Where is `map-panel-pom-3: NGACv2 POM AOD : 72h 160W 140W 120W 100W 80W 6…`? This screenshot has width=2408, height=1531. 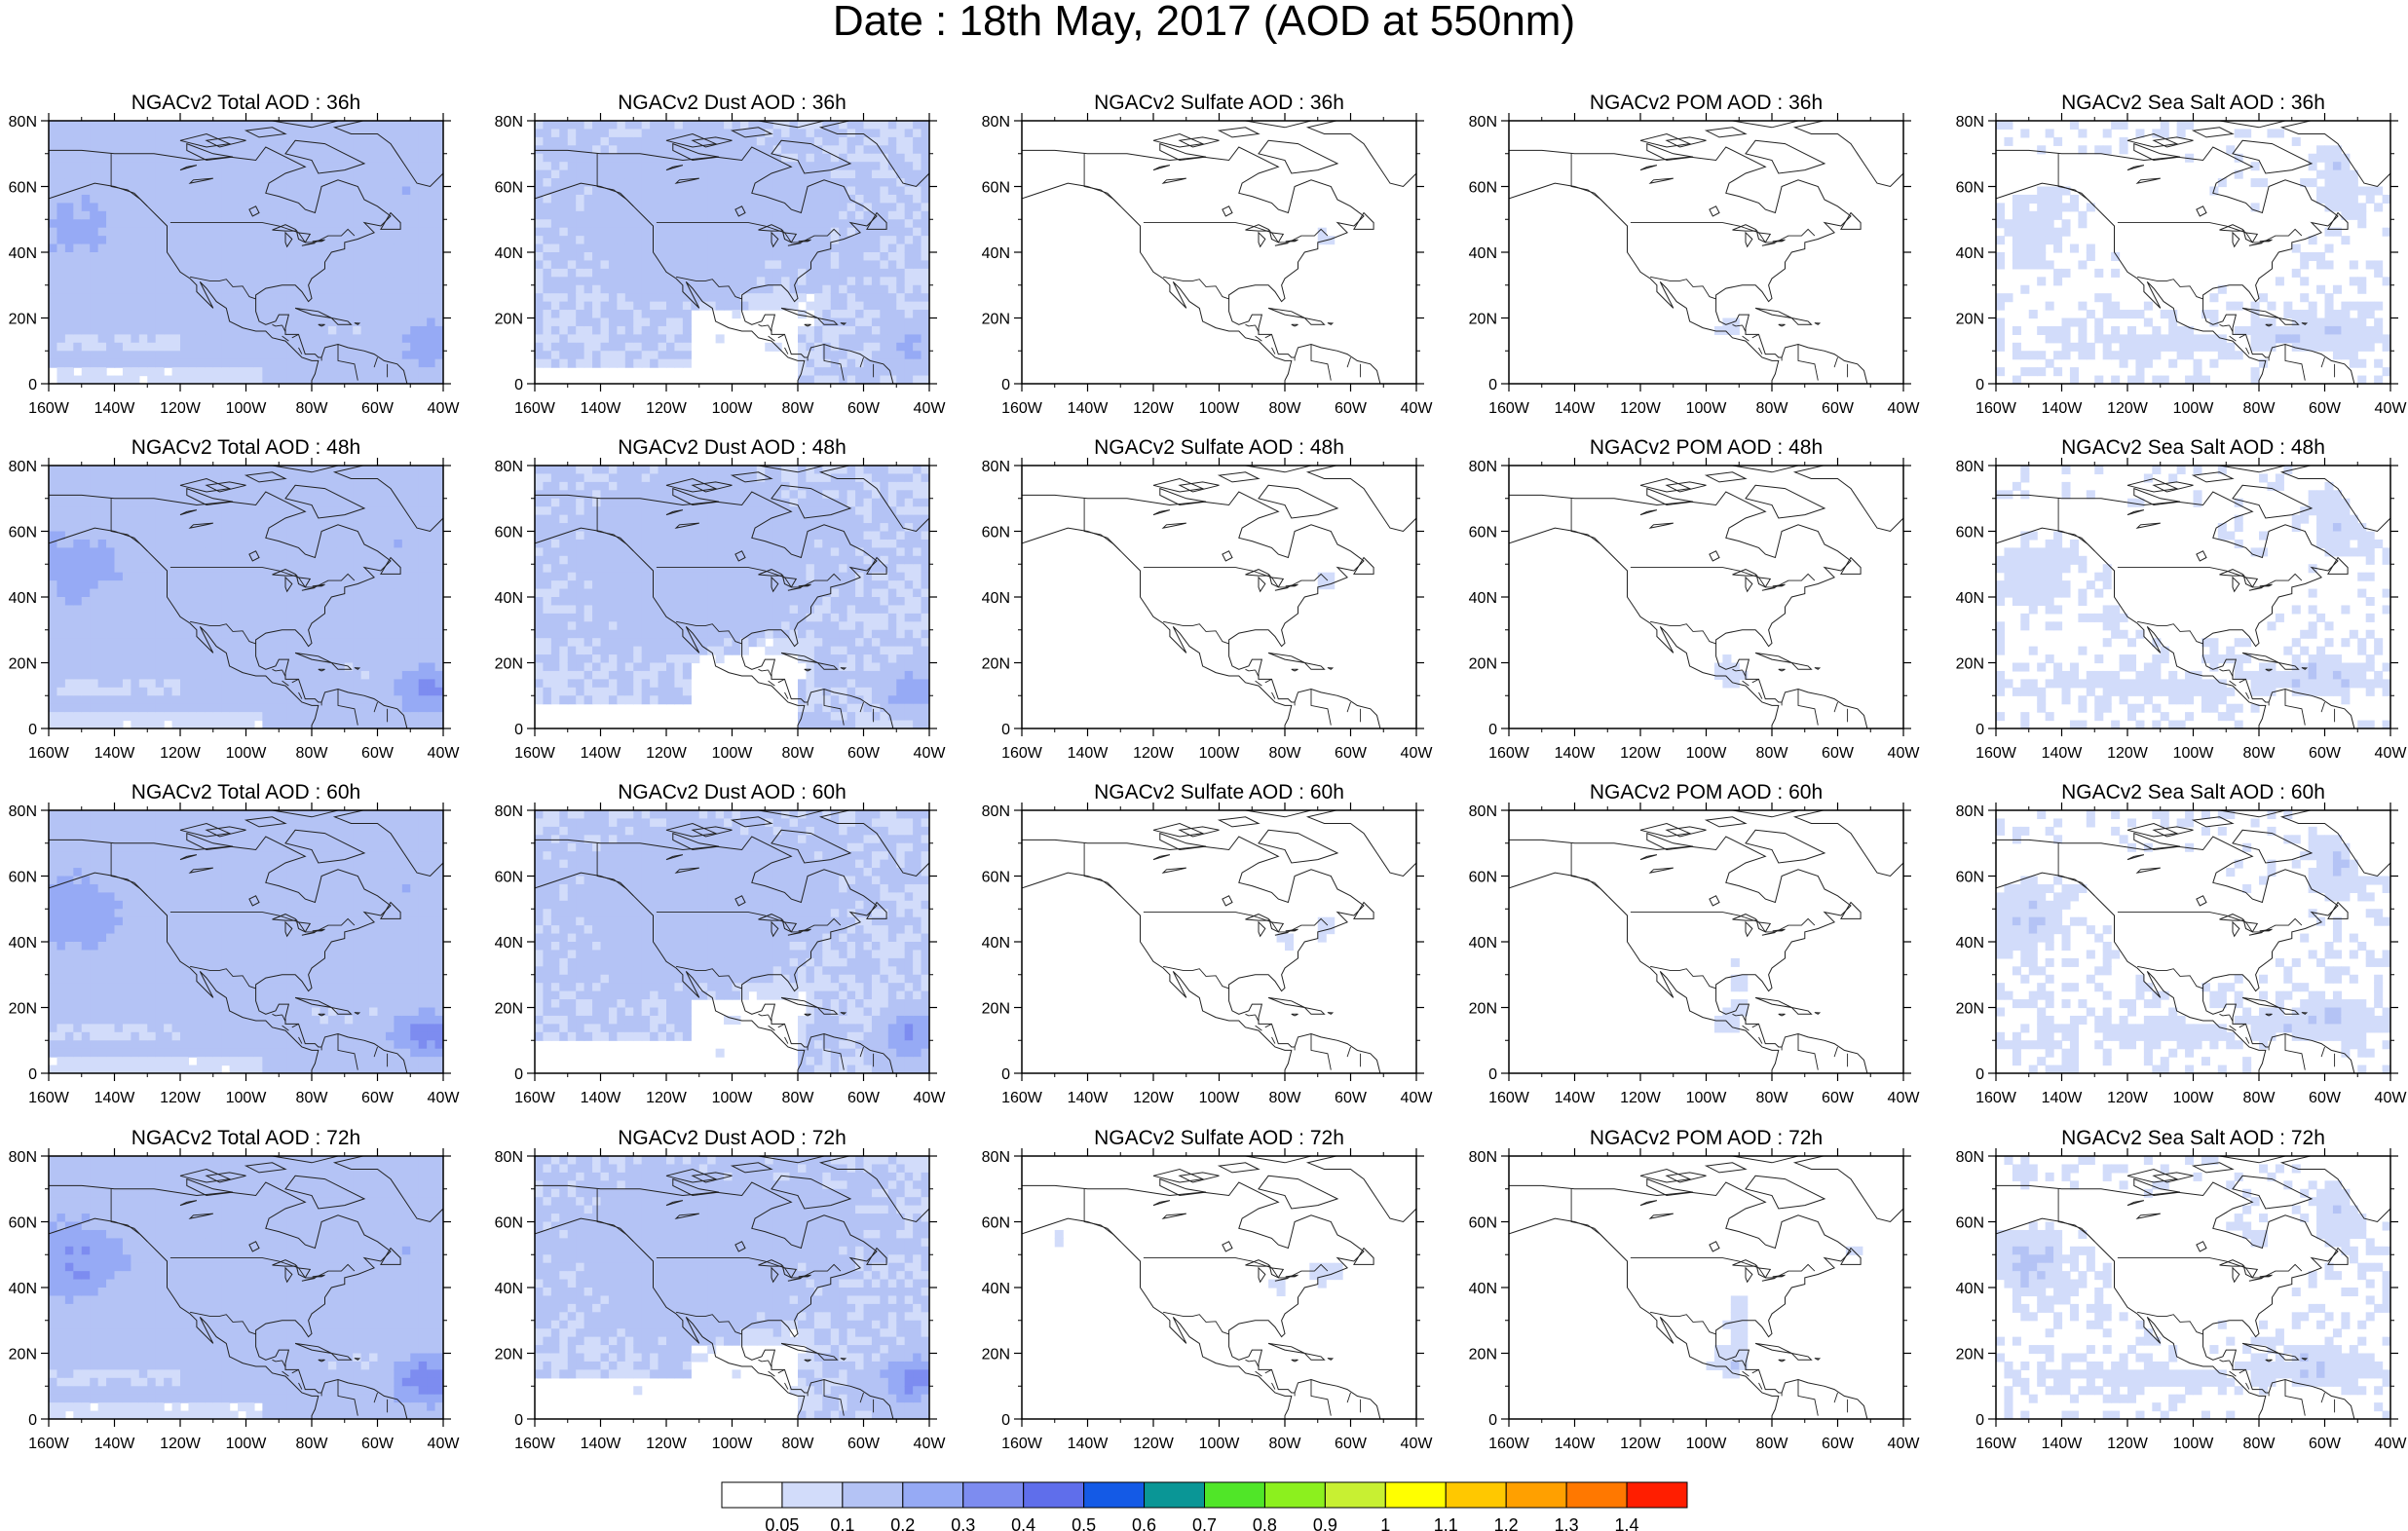 map-panel-pom-3: NGACv2 POM AOD : 72h 160W 140W 120W 100W 80W 6… is located at coordinates (1695, 1289).